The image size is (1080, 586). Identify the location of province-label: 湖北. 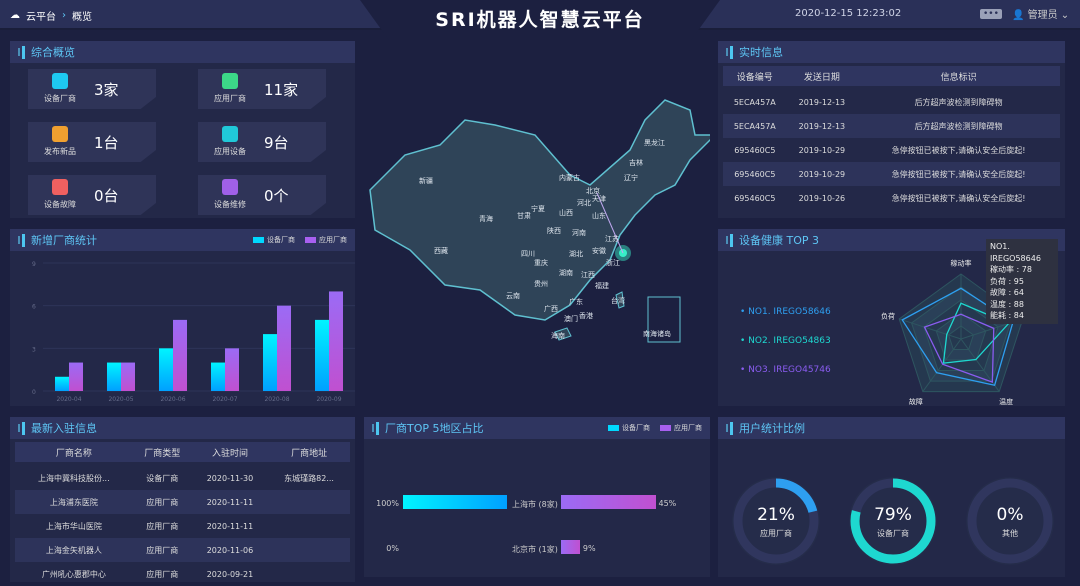
(576, 254).